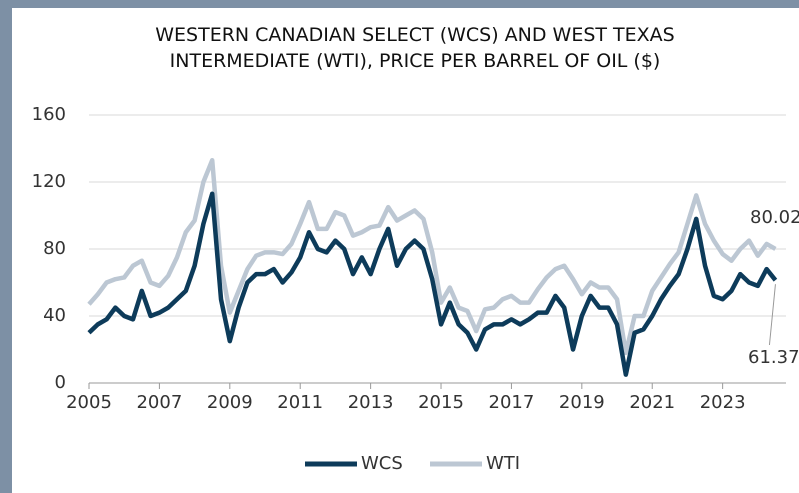  I want to click on legend-label: WCS, so click(382, 463).